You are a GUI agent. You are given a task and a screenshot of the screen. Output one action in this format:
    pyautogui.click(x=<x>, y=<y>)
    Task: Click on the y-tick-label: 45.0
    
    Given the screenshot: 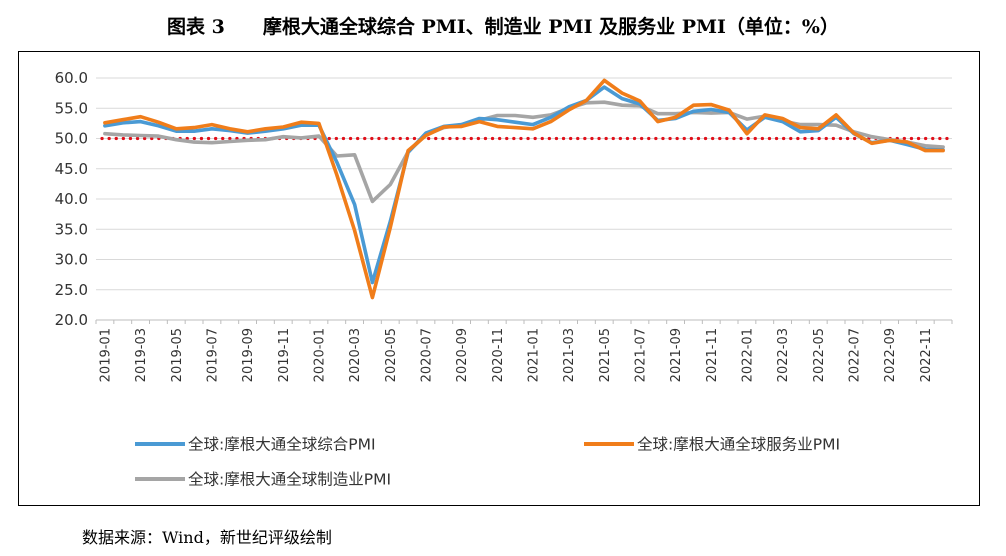 What is the action you would take?
    pyautogui.click(x=71, y=169)
    